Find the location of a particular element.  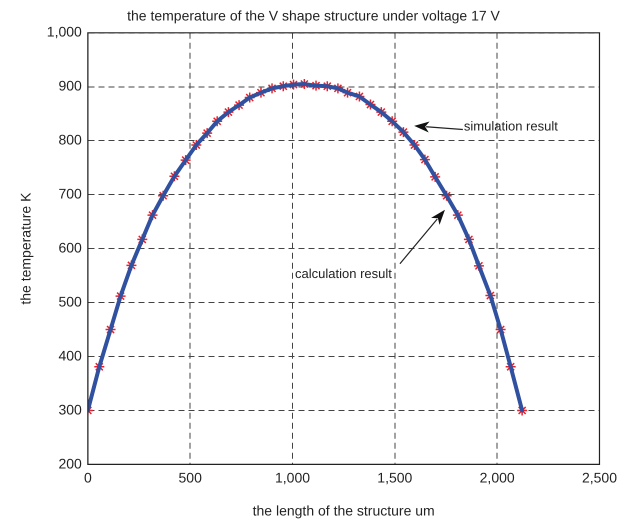

annotation: calculation result is located at coordinates (343, 274).